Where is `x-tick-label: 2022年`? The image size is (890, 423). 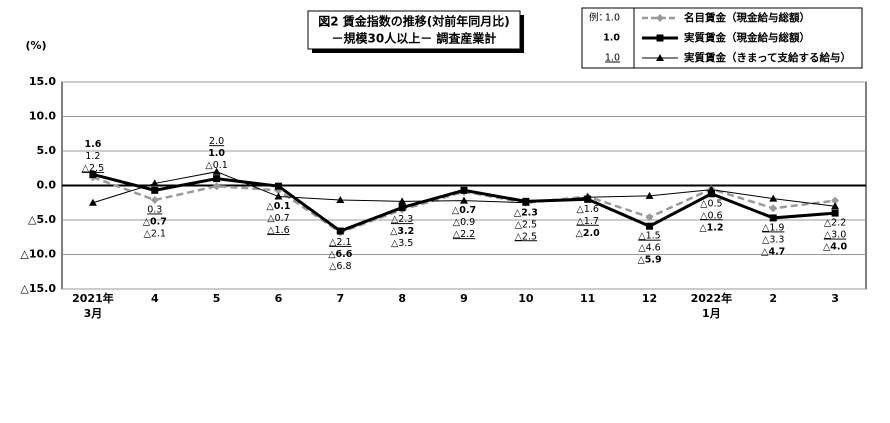
x-tick-label: 2022年 is located at coordinates (712, 298).